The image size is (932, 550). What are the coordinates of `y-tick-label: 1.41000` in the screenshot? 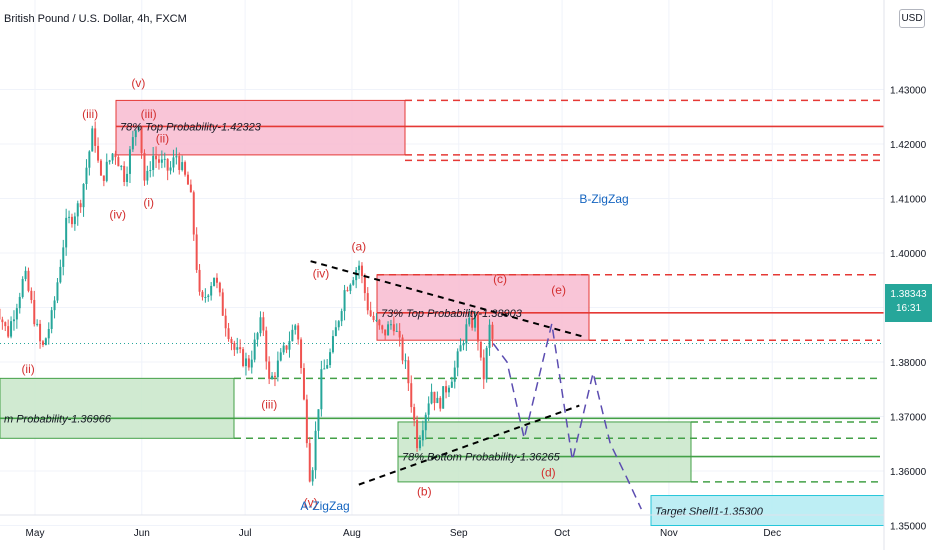 It's located at (908, 200).